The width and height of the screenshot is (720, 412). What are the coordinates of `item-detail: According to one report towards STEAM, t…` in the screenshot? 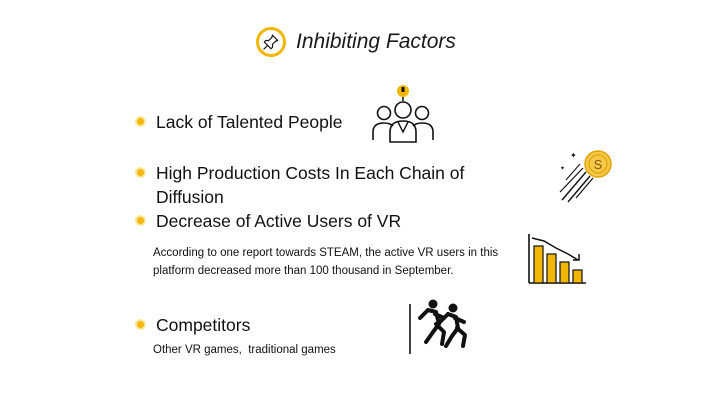 It's located at (326, 262).